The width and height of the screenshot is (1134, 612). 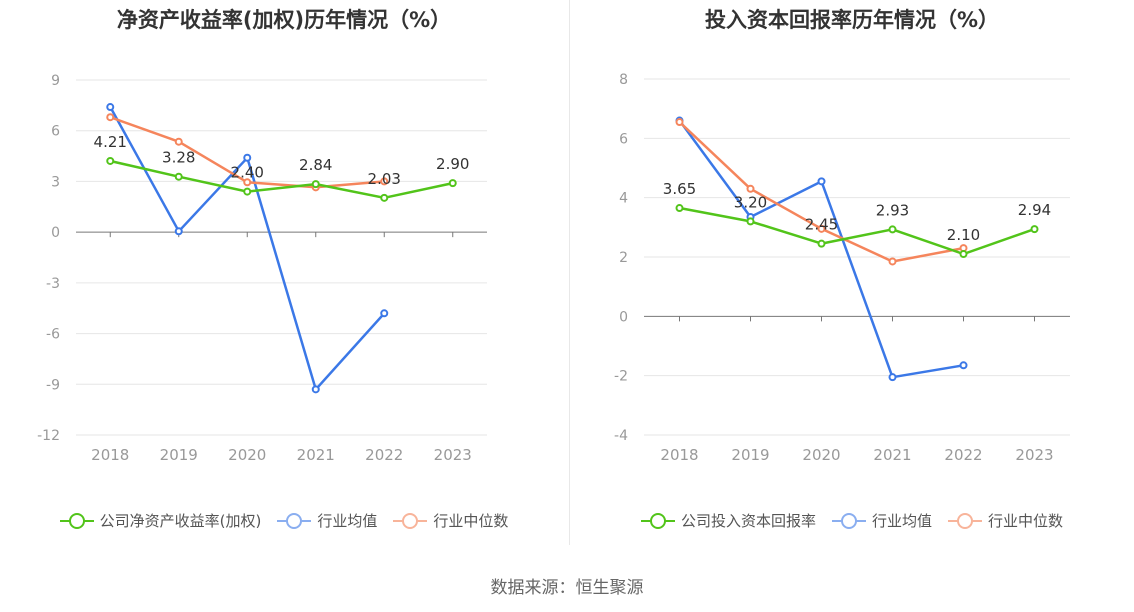 What do you see at coordinates (53, 385) in the screenshot?
I see `y-tick-label: -9` at bounding box center [53, 385].